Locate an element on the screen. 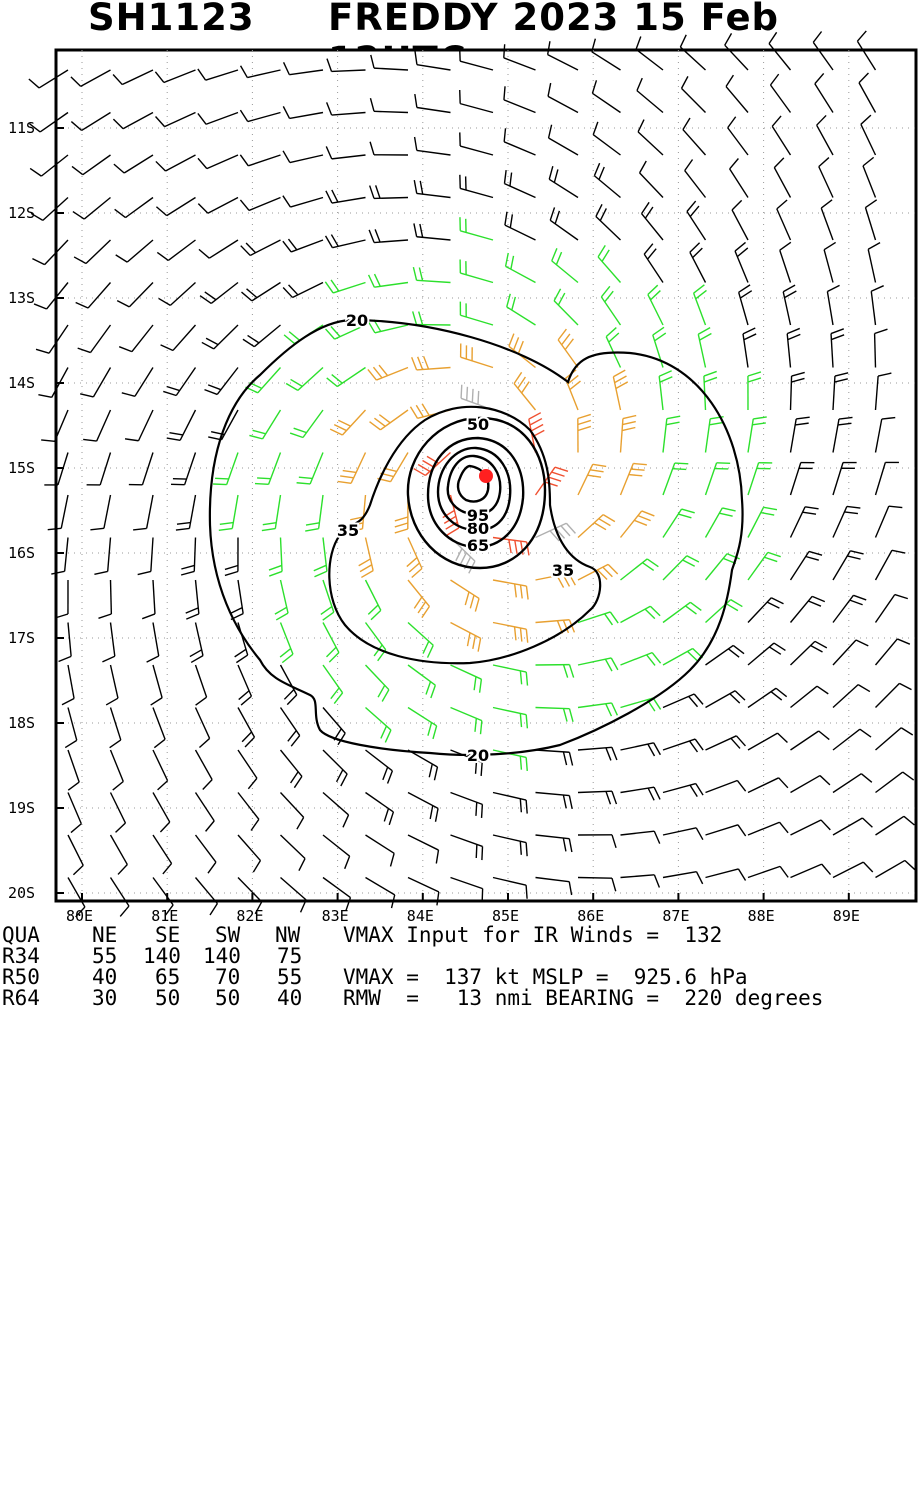 The height and width of the screenshot is (1493, 919). lat-label: 17S is located at coordinates (21, 638).